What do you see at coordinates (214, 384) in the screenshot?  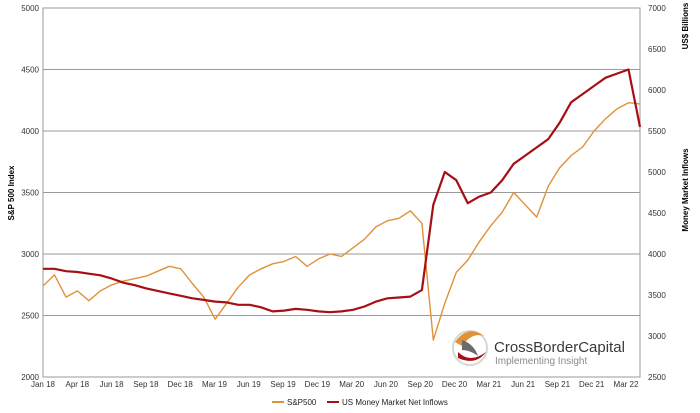 I see `x-tick-label: Mar 19` at bounding box center [214, 384].